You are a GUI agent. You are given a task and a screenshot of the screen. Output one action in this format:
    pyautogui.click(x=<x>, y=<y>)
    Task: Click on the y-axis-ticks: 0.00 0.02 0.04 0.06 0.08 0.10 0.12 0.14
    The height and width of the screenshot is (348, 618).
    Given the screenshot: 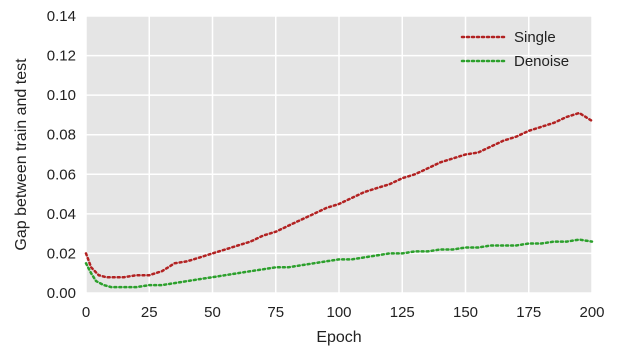 What is the action you would take?
    pyautogui.click(x=61, y=155)
    